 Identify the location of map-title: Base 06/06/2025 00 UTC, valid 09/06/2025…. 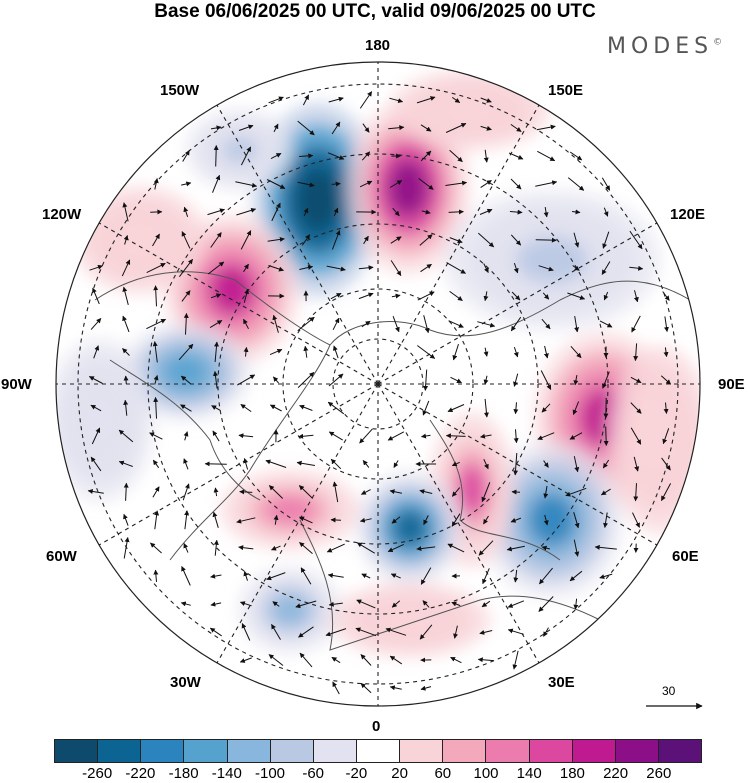
(375, 11).